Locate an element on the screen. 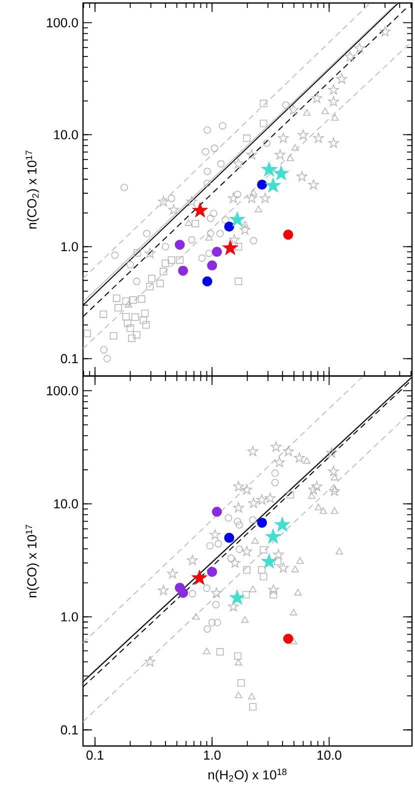  x-tick-label: 1.0 is located at coordinates (212, 755).